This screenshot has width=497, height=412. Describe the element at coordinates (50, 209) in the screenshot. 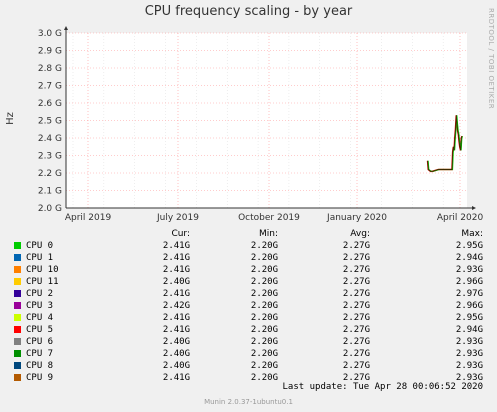

I see `y-tick-label: 2.0 G` at that location.